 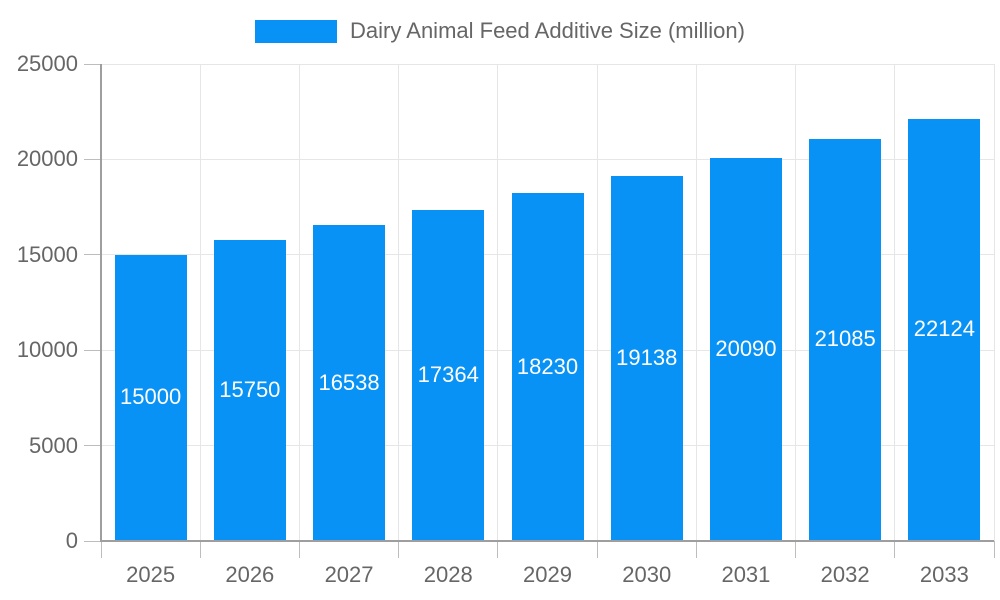 I want to click on bar: 19138, so click(x=646, y=357).